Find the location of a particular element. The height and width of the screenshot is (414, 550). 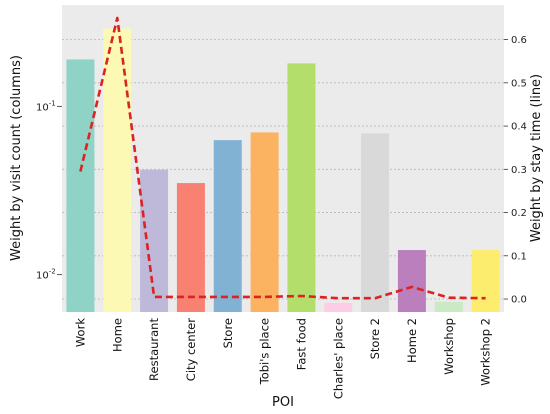

category-label: Store 2 is located at coordinates (375, 338).